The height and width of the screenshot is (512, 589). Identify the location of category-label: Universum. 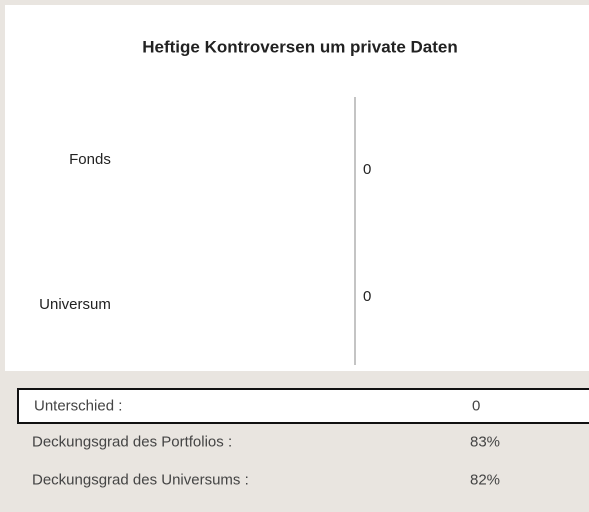
(75, 304).